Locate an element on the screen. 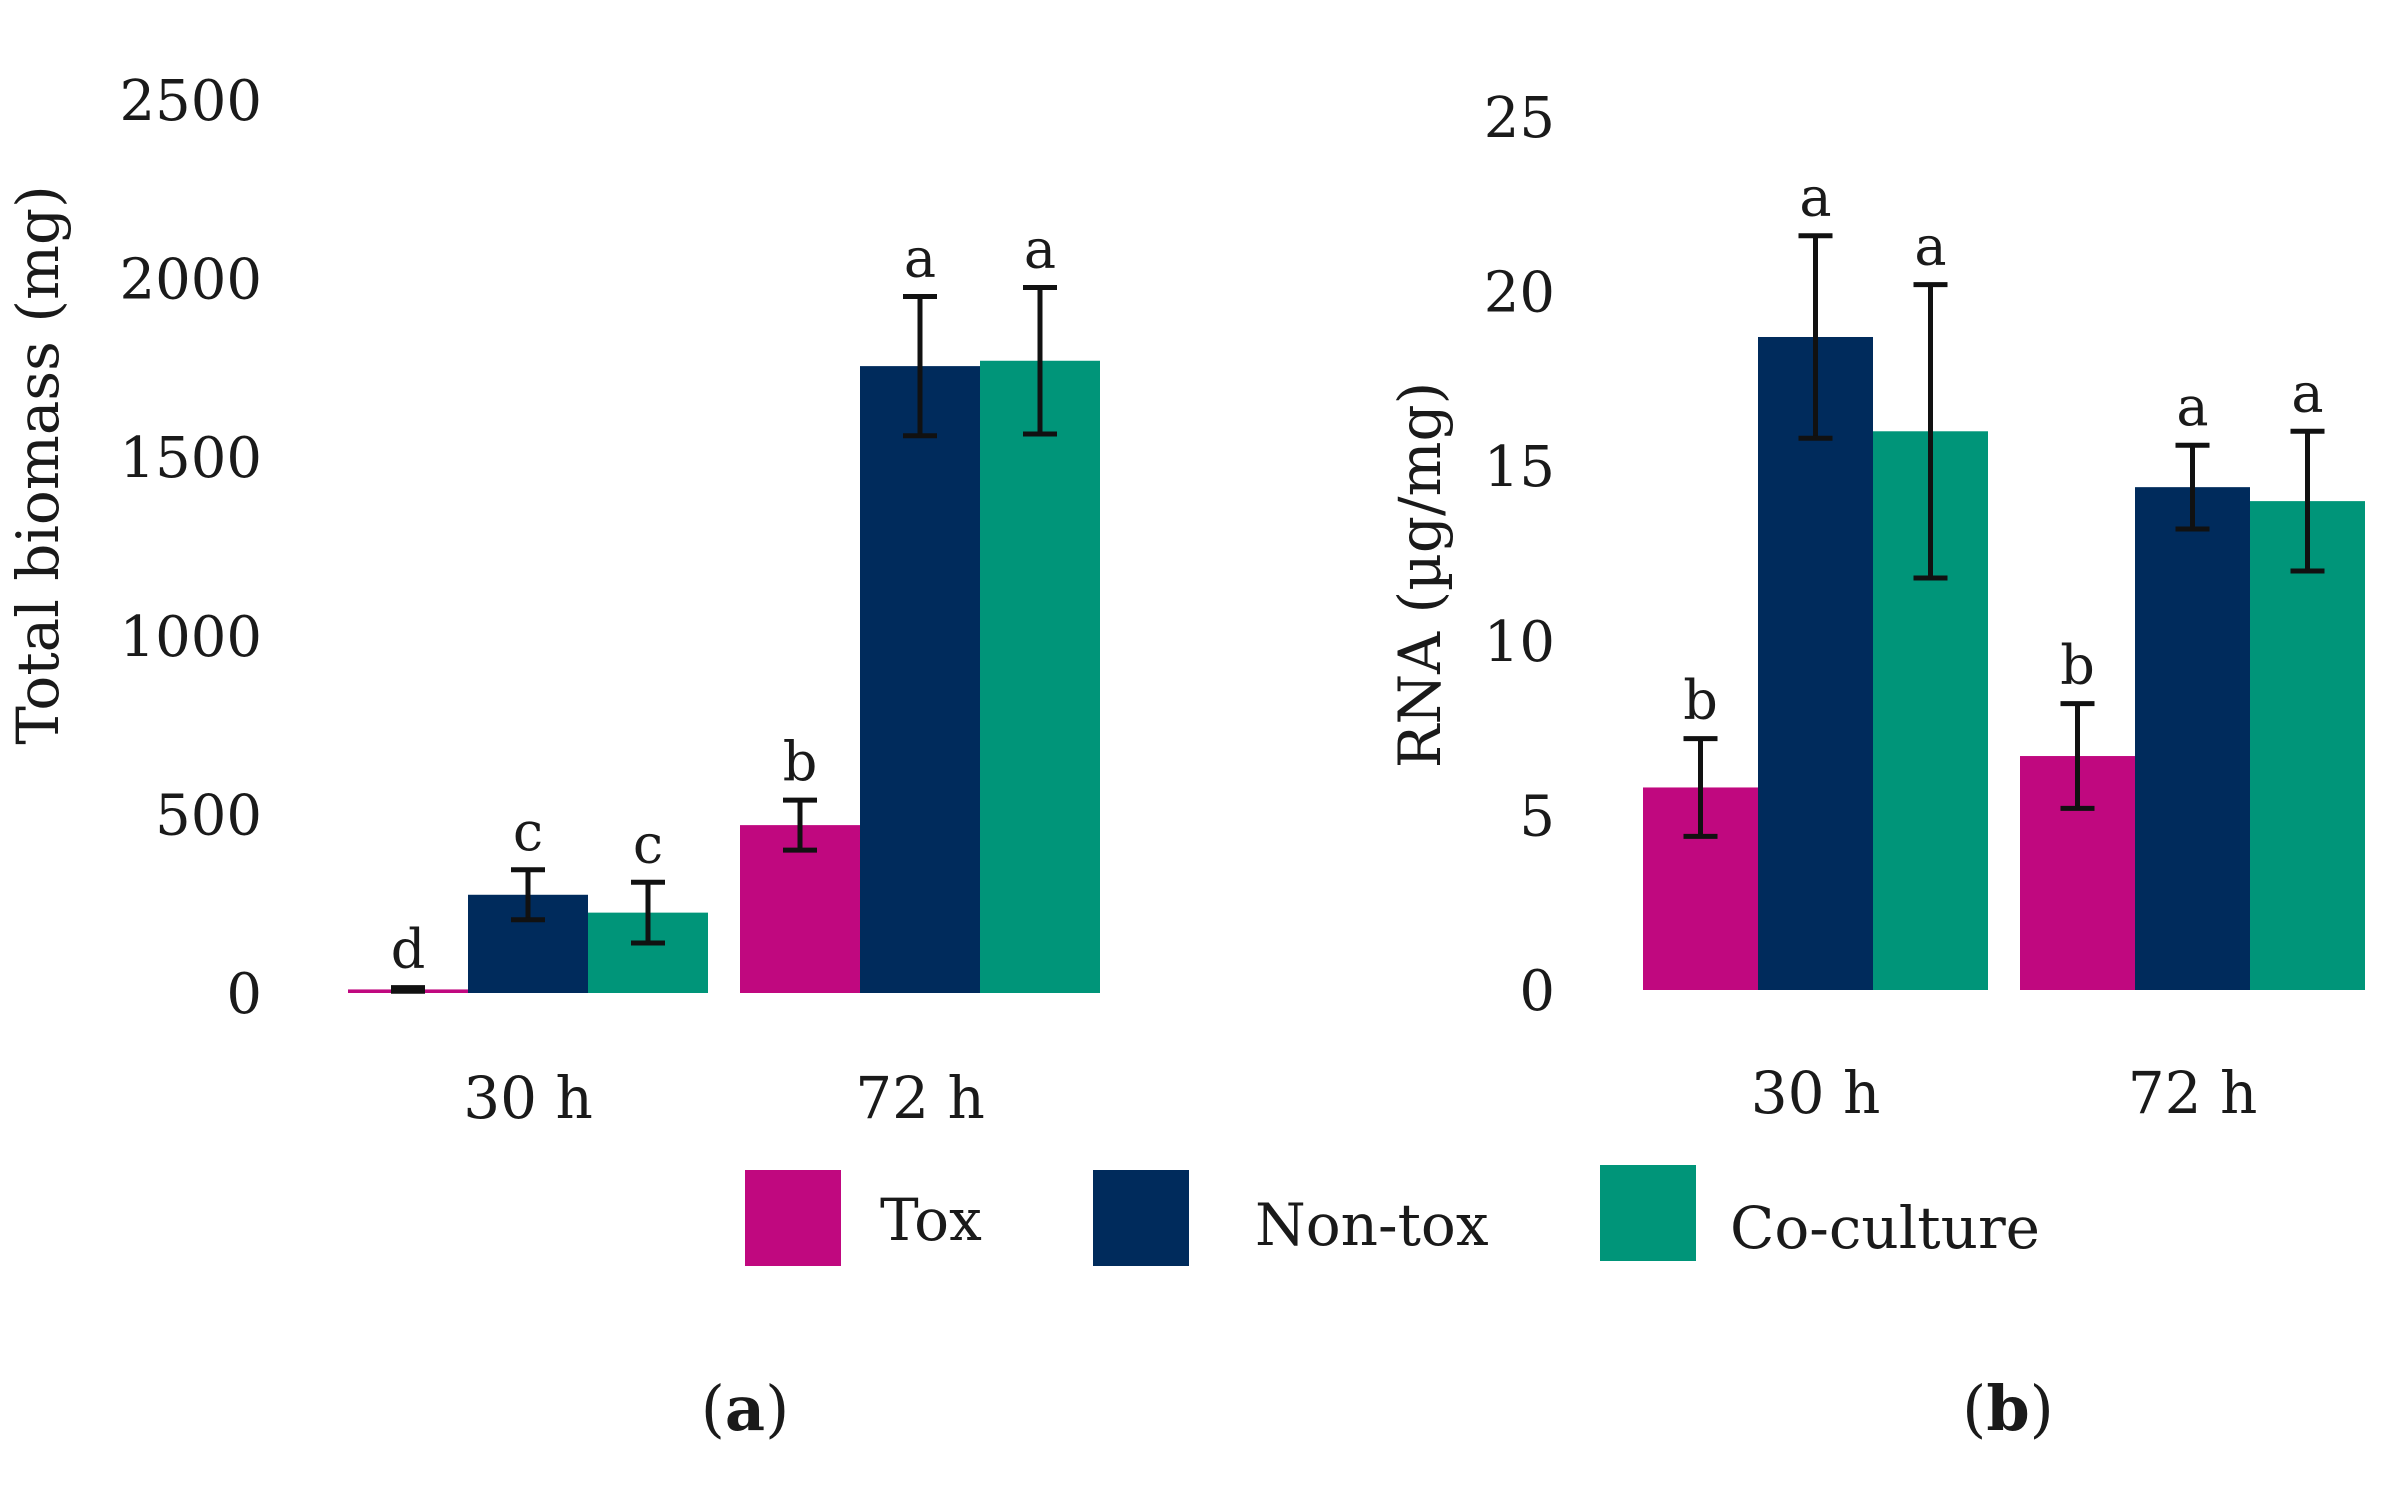 This screenshot has height=1490, width=2390. panel-label-b-close: ) is located at coordinates (2042, 1408).